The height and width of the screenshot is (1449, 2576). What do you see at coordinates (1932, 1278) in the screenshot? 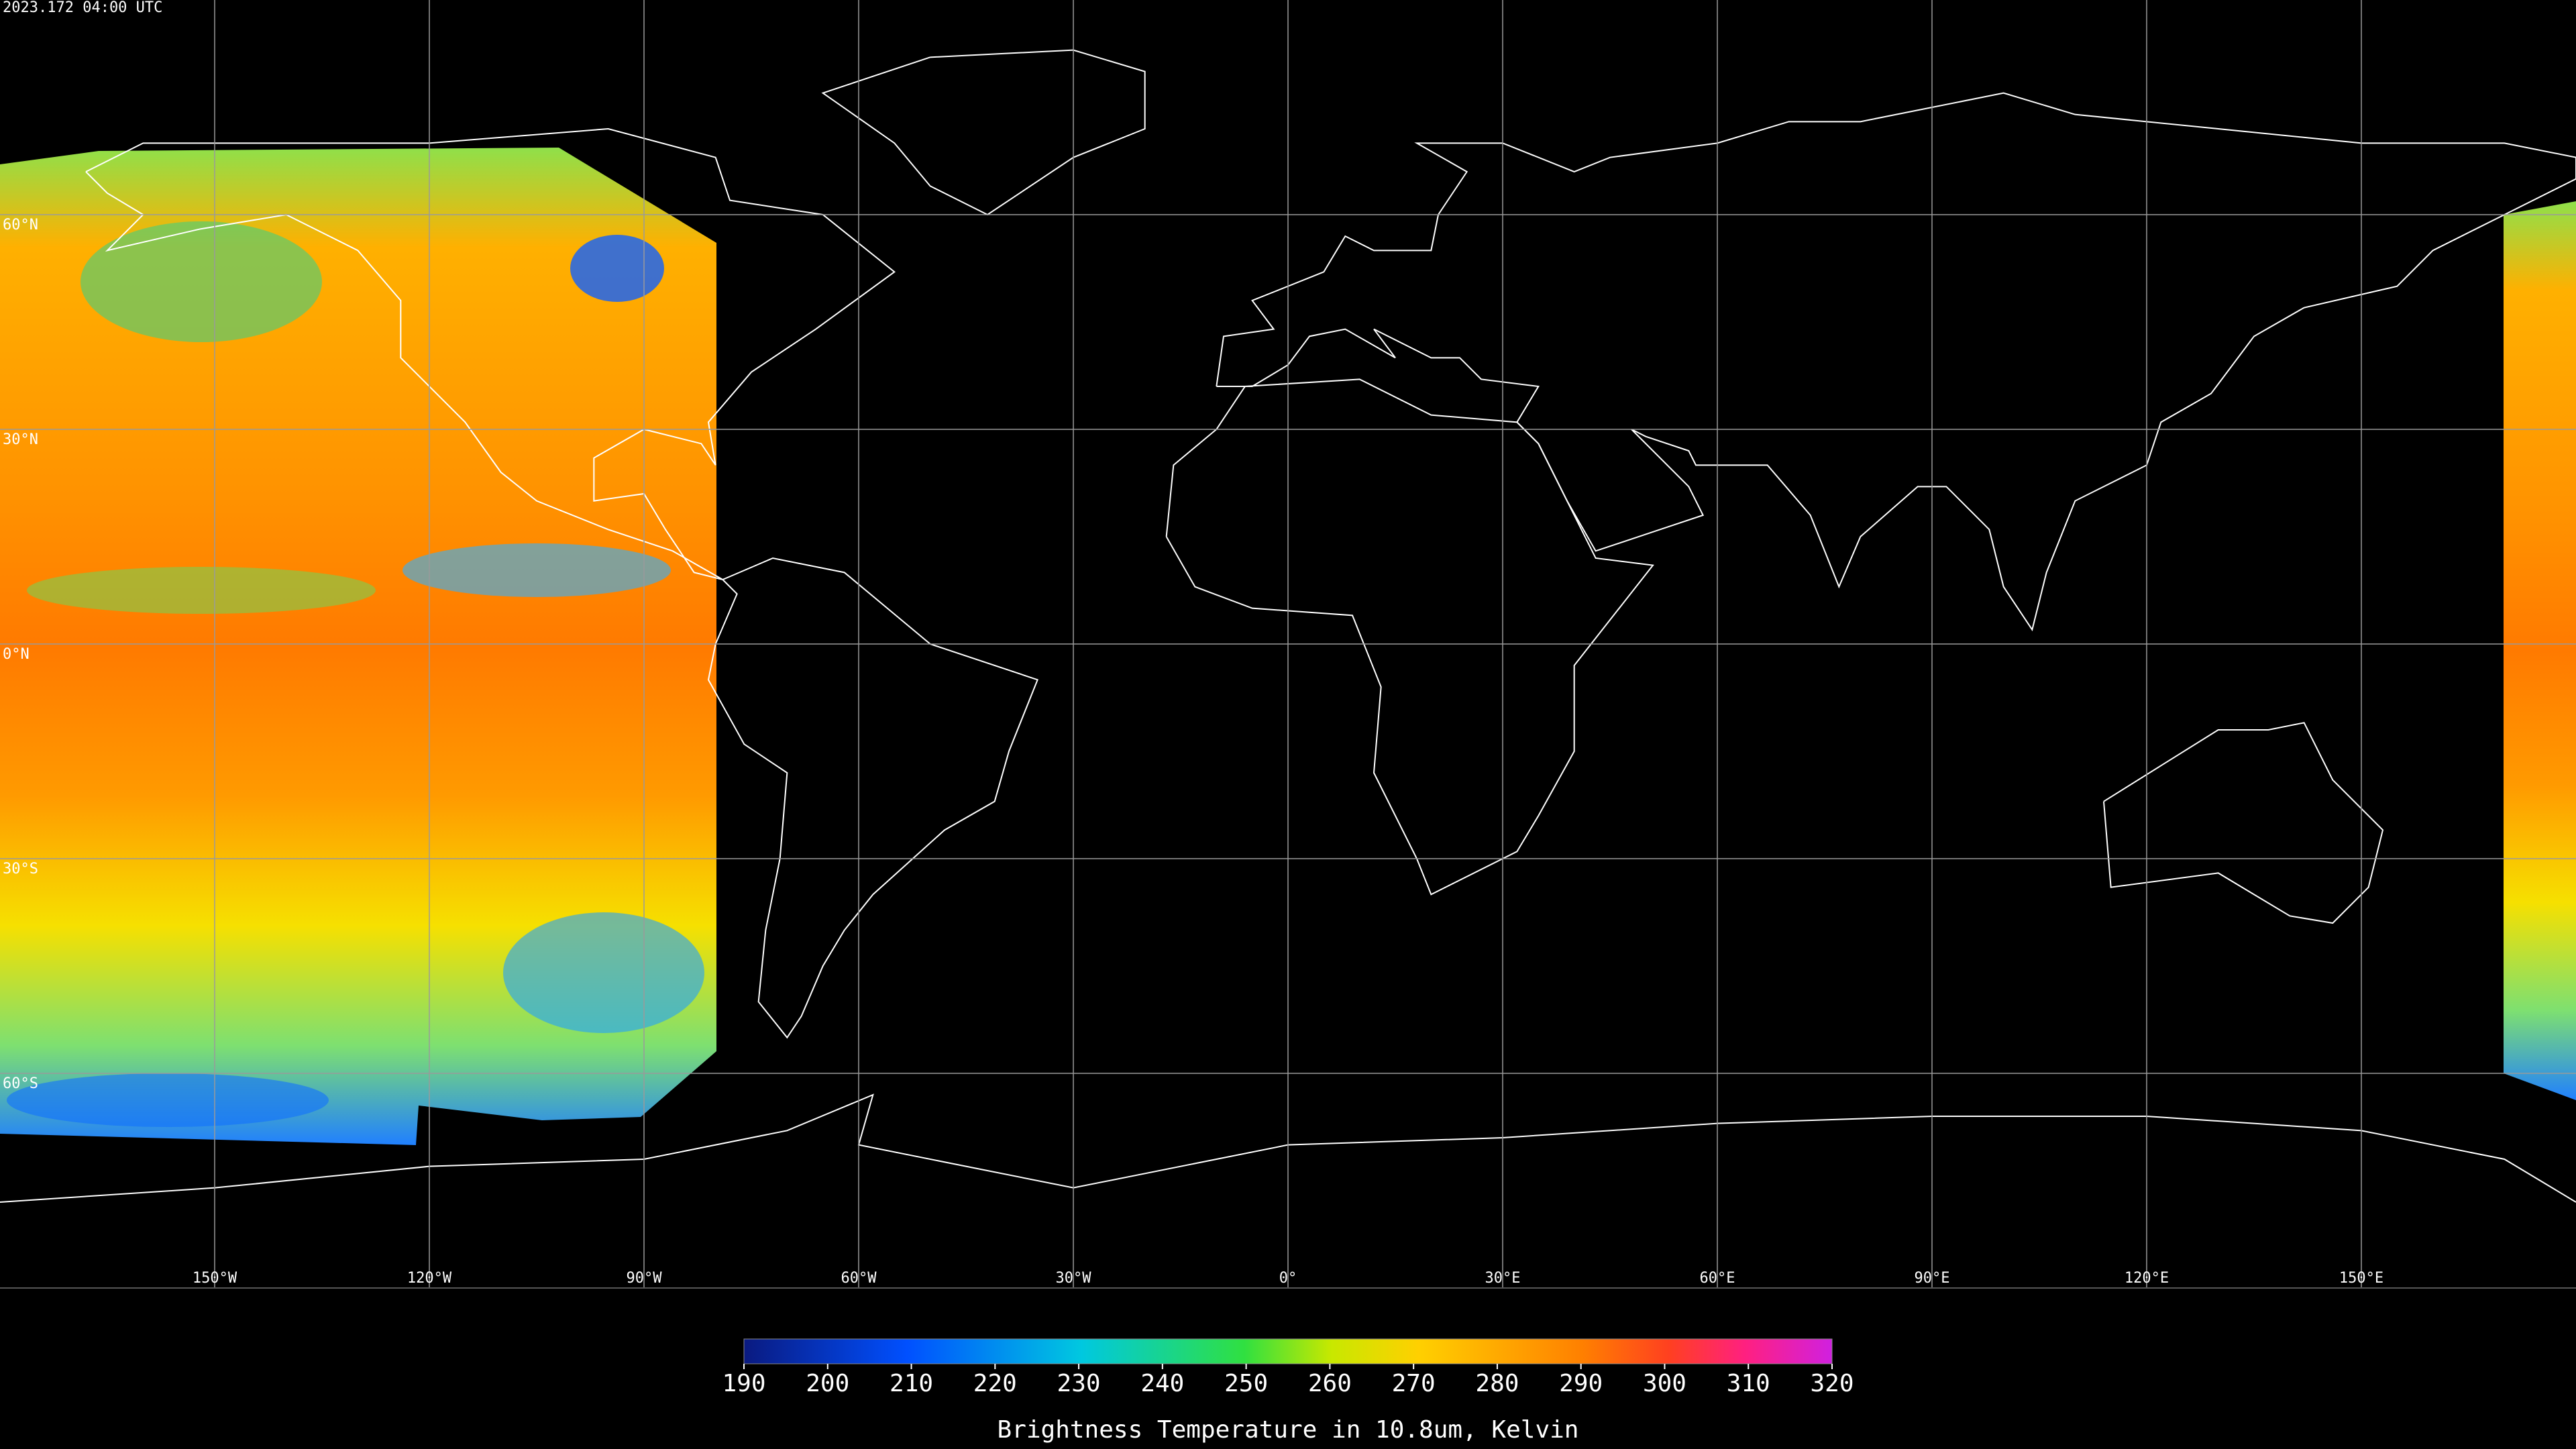
I see `longitude-label: 90°E` at bounding box center [1932, 1278].